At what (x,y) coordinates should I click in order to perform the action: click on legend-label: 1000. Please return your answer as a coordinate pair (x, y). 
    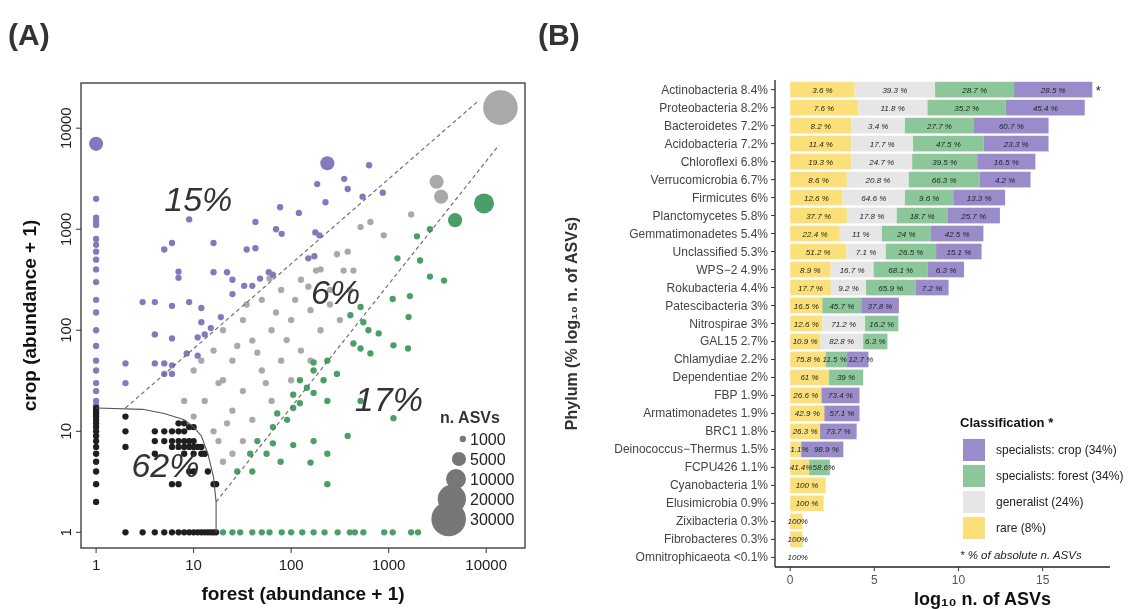
    Looking at the image, I should click on (488, 439).